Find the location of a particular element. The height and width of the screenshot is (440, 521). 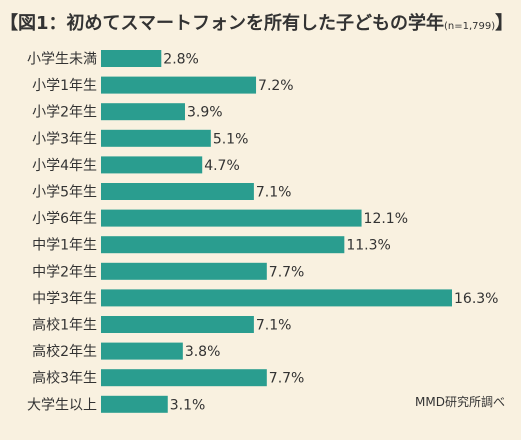

chart-sample-size: (n=1,799) is located at coordinates (469, 26).